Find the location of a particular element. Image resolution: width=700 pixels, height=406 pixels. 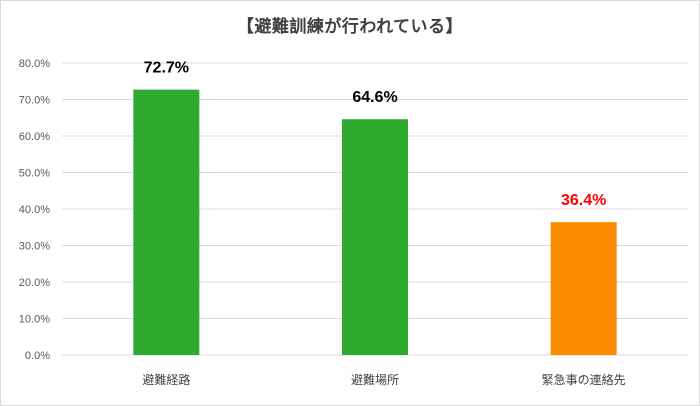

y-tick-label: 70.0% is located at coordinates (34, 101).